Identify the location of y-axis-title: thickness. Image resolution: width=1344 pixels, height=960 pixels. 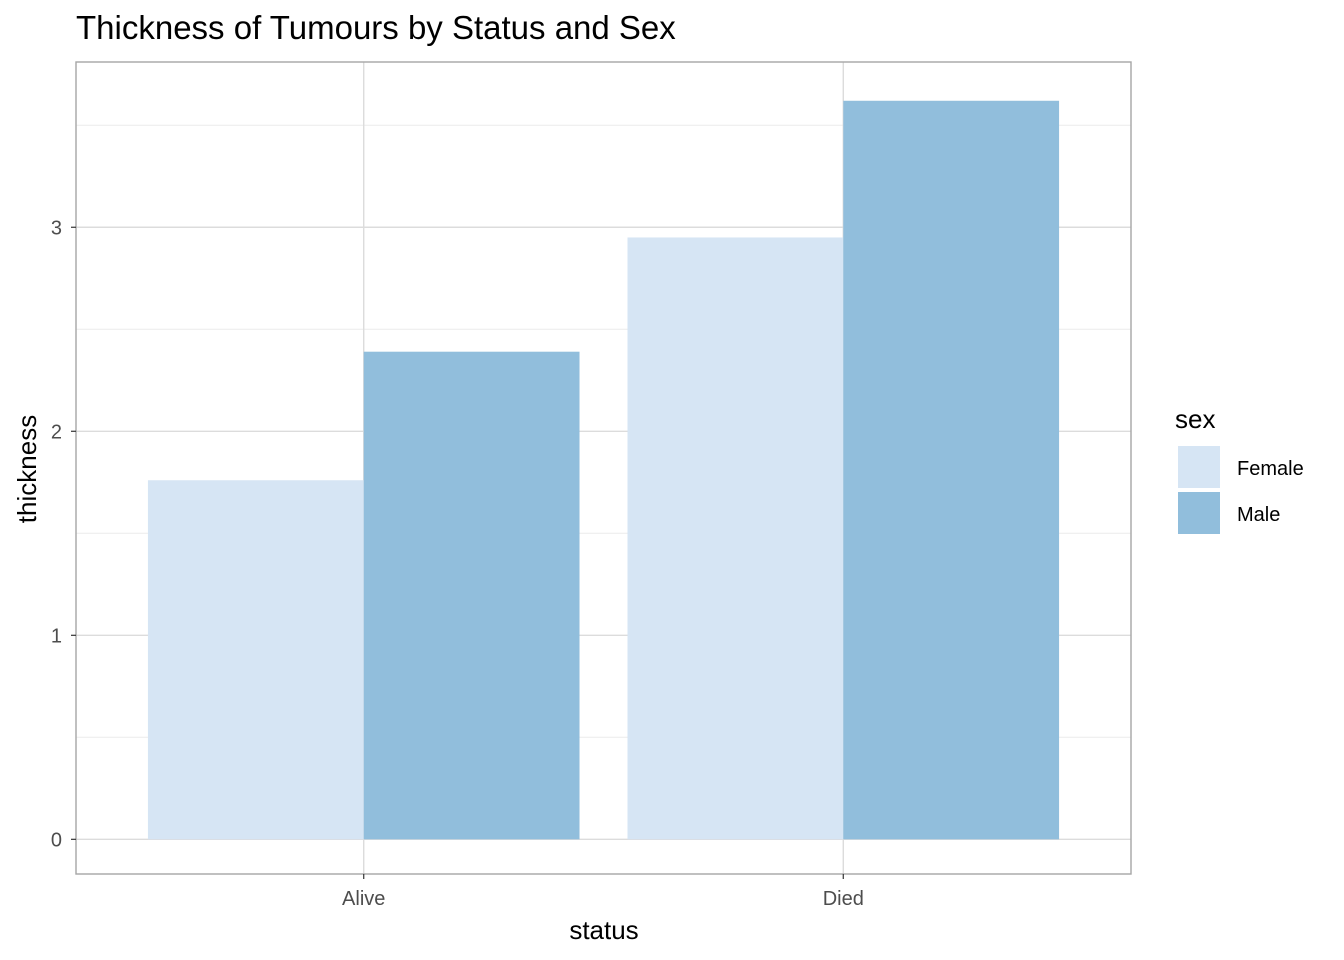
(27, 469).